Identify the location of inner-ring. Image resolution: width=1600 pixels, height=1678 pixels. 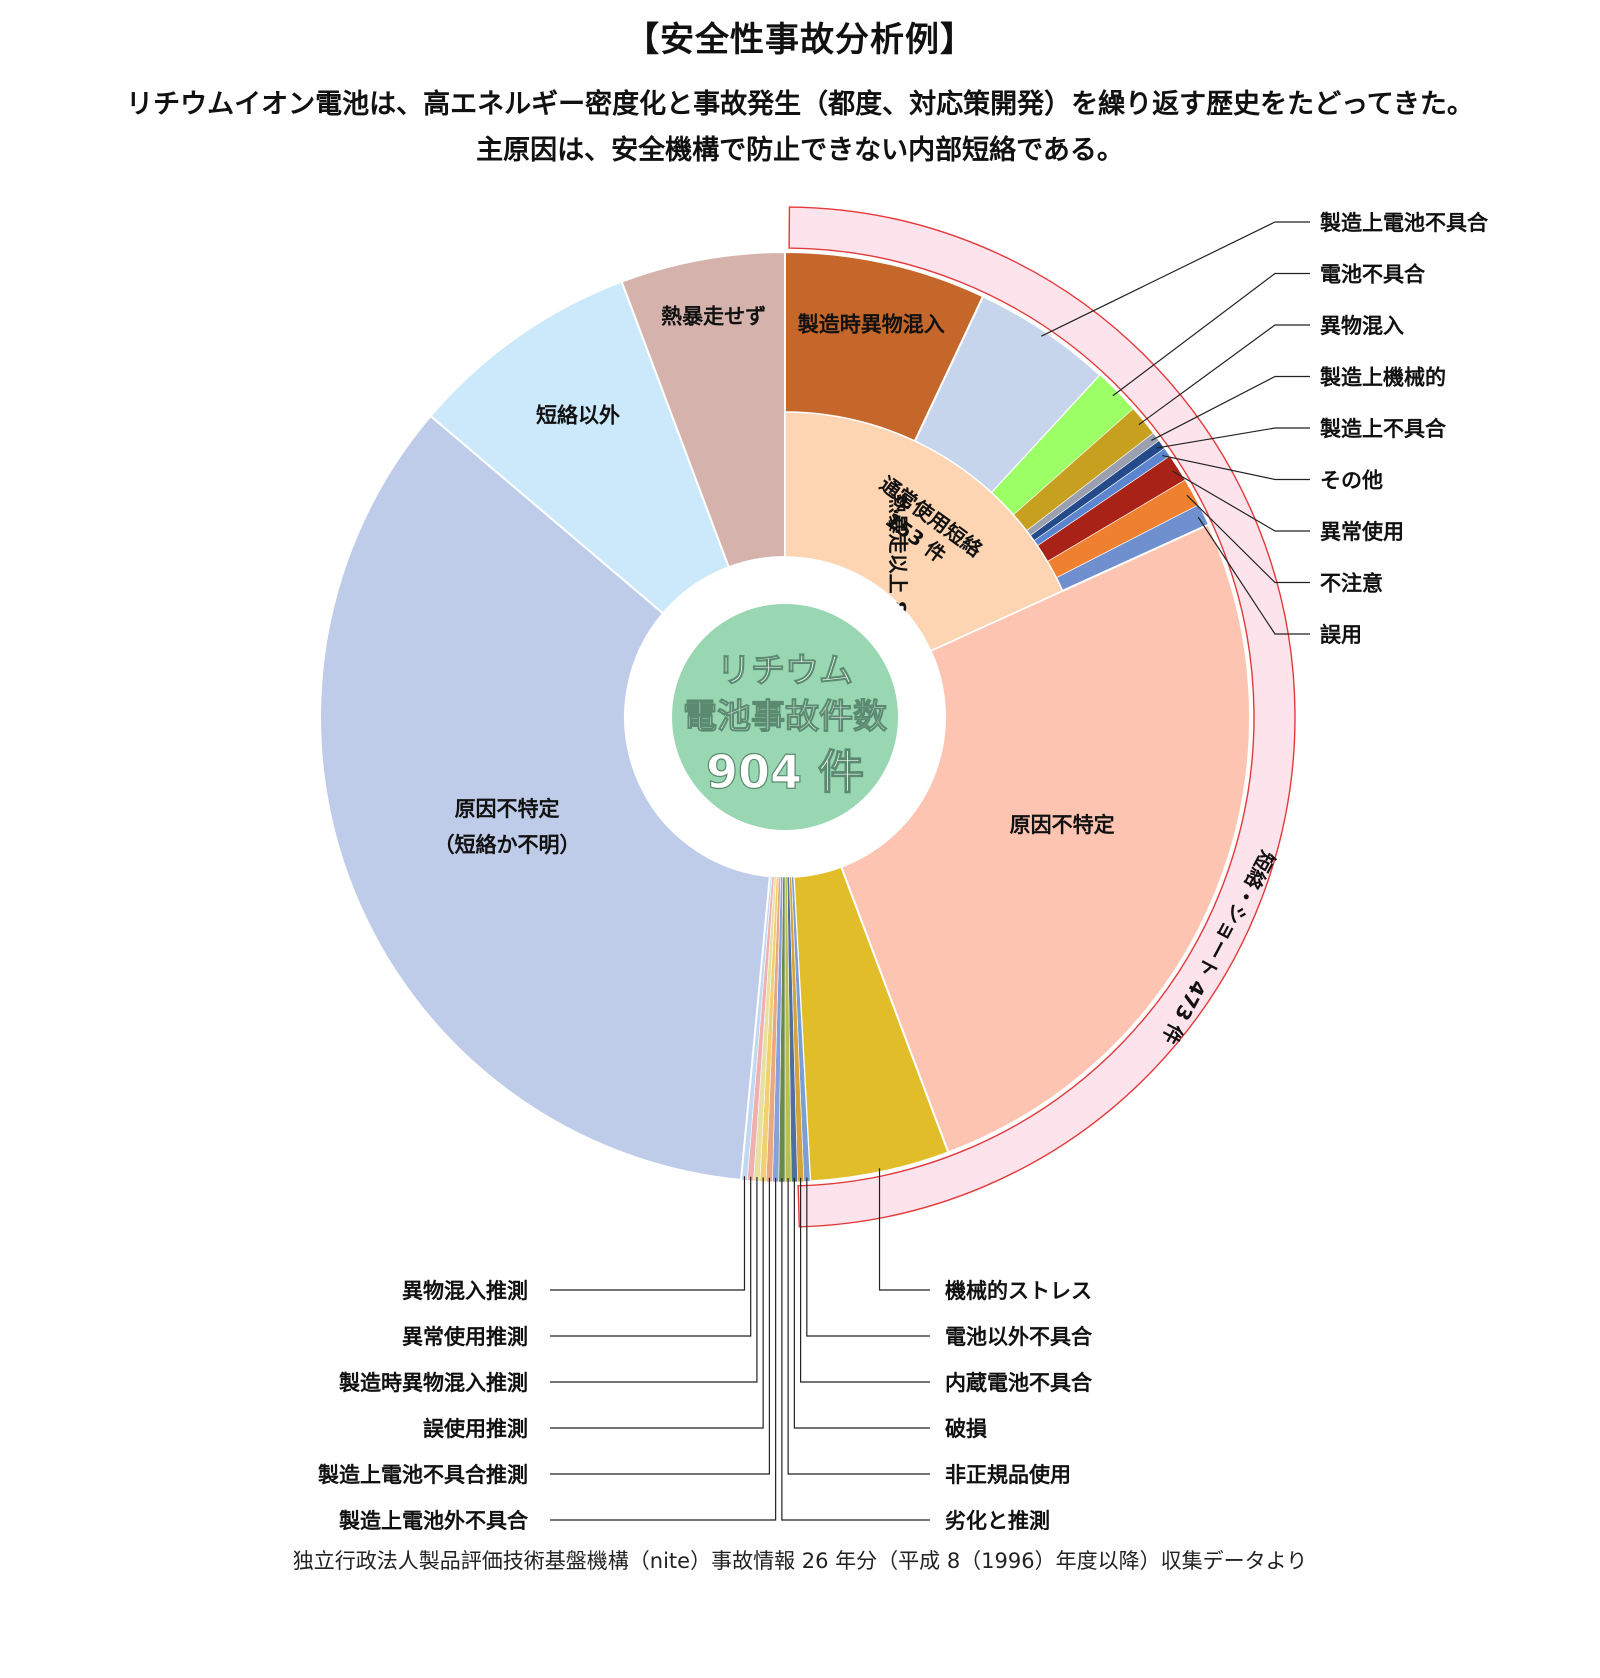
(924, 531).